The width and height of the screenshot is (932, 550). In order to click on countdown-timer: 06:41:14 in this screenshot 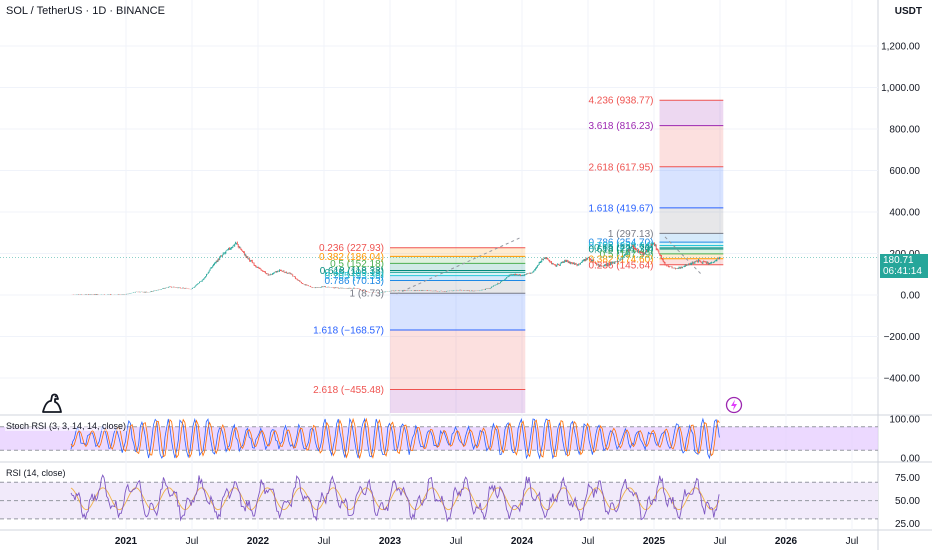, I will do `click(902, 271)`.